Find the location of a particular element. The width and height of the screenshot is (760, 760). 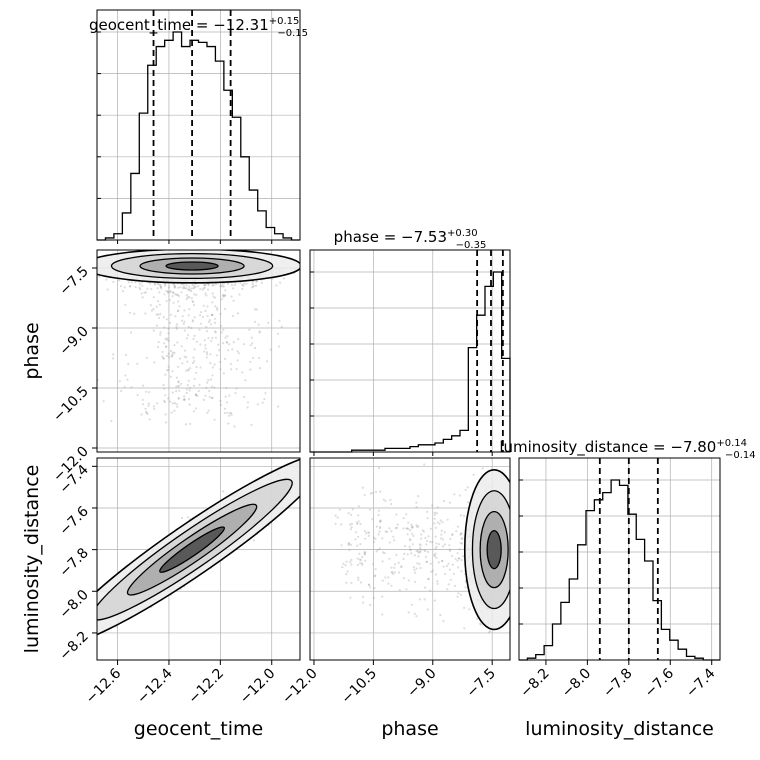

panel-frame is located at coordinates (410, 351).